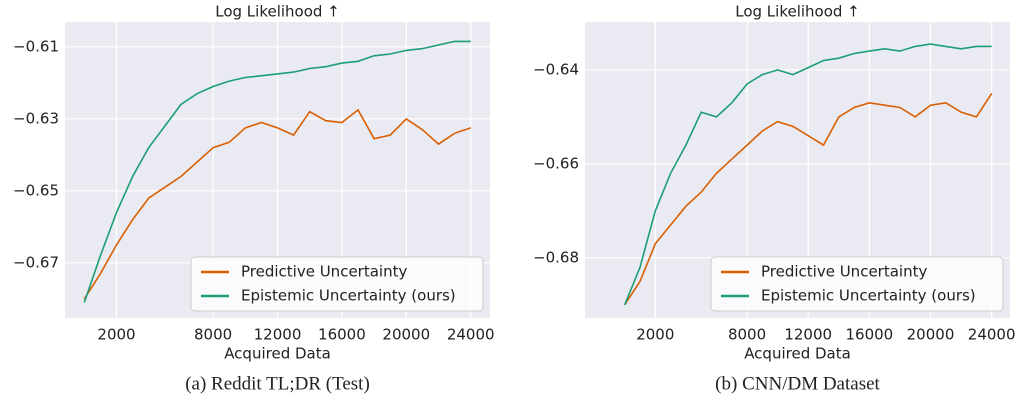  I want to click on caption: (a) Reddit TL;DR (Test), so click(277, 383).